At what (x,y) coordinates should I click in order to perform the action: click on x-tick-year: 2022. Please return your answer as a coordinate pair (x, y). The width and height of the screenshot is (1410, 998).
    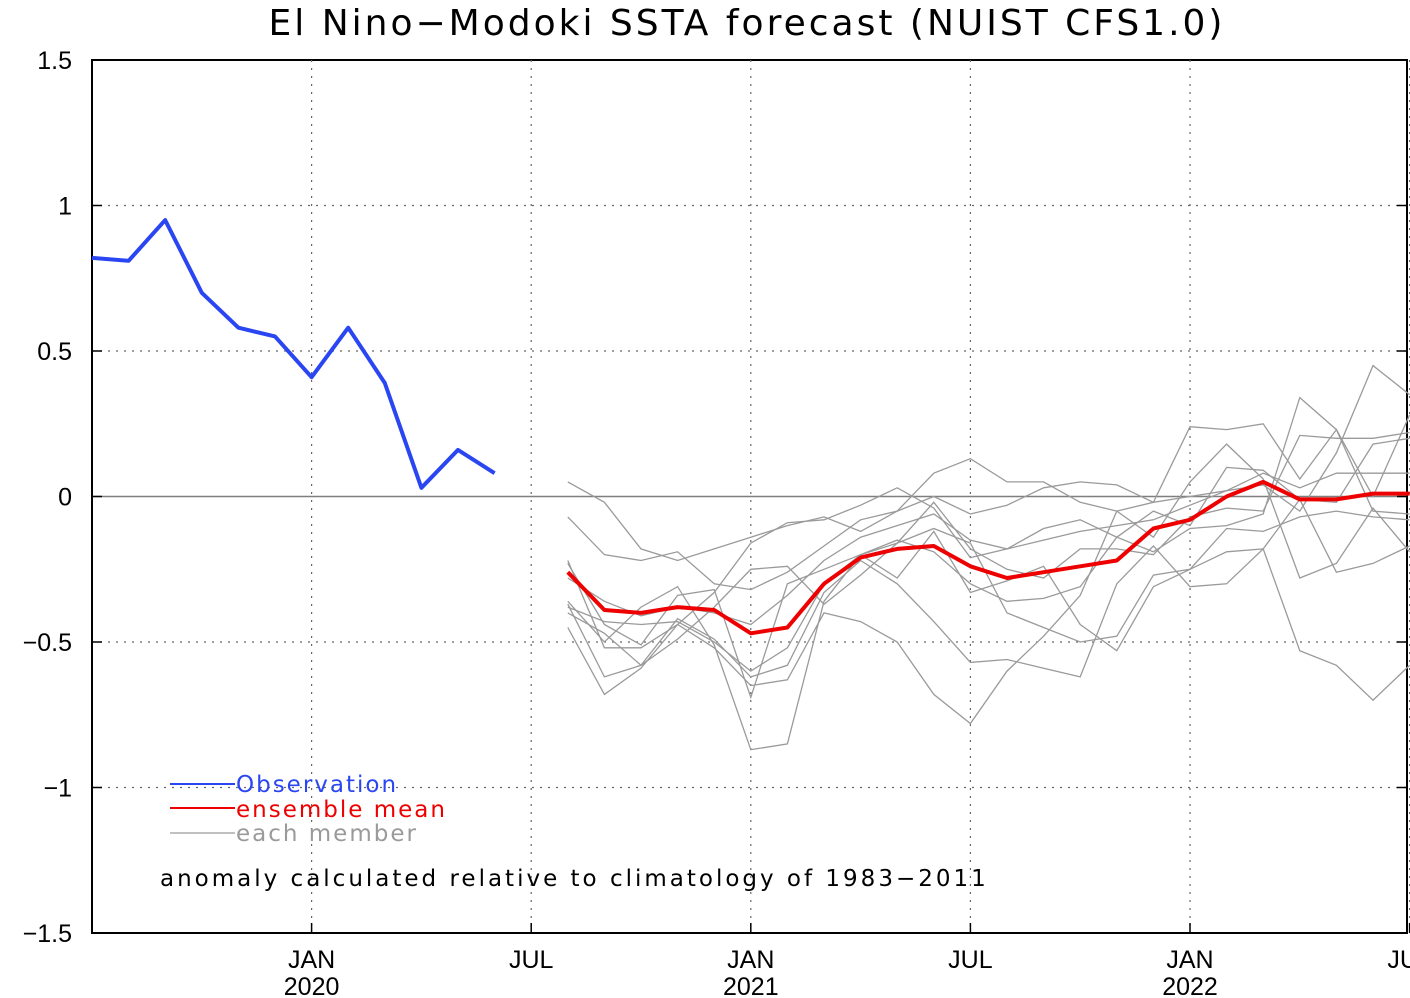
    Looking at the image, I should click on (1190, 985).